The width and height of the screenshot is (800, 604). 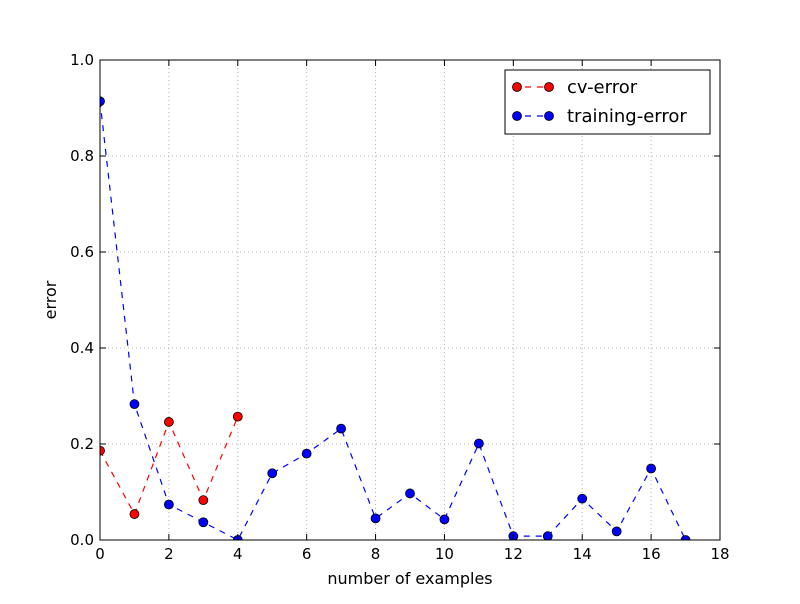 What do you see at coordinates (513, 554) in the screenshot?
I see `x-tick-label: 12` at bounding box center [513, 554].